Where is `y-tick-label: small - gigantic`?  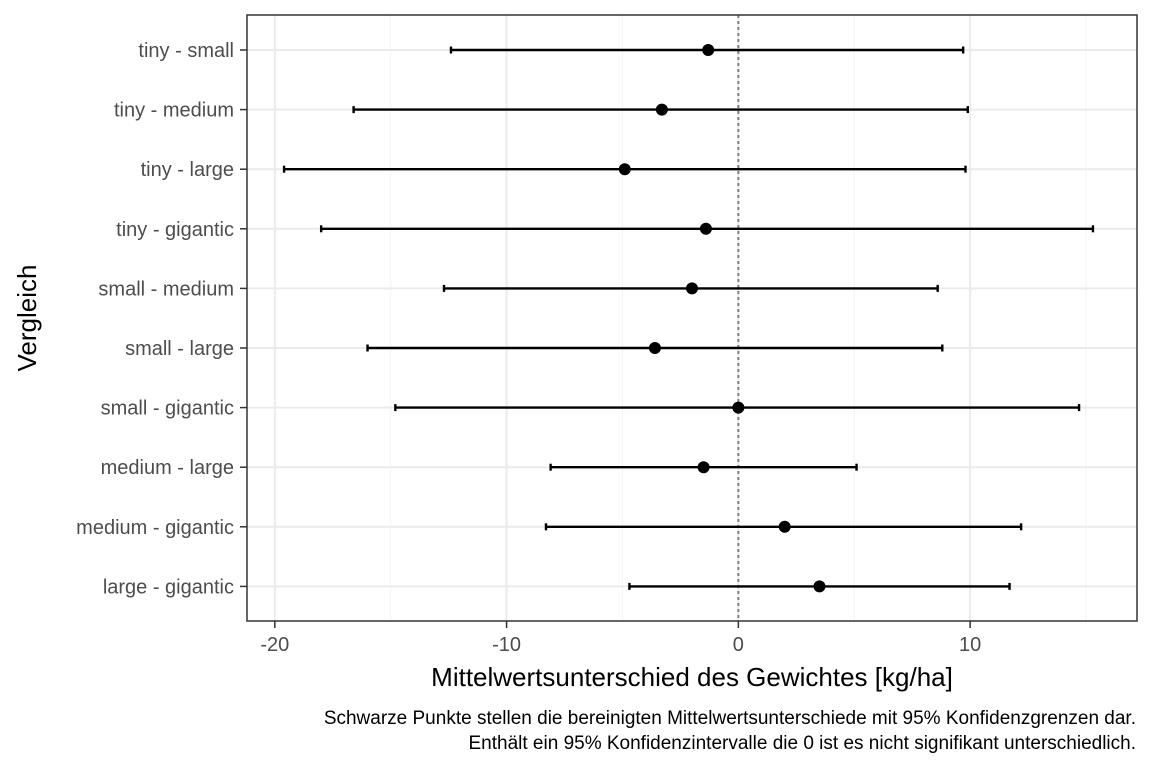
y-tick-label: small - gigantic is located at coordinates (167, 409).